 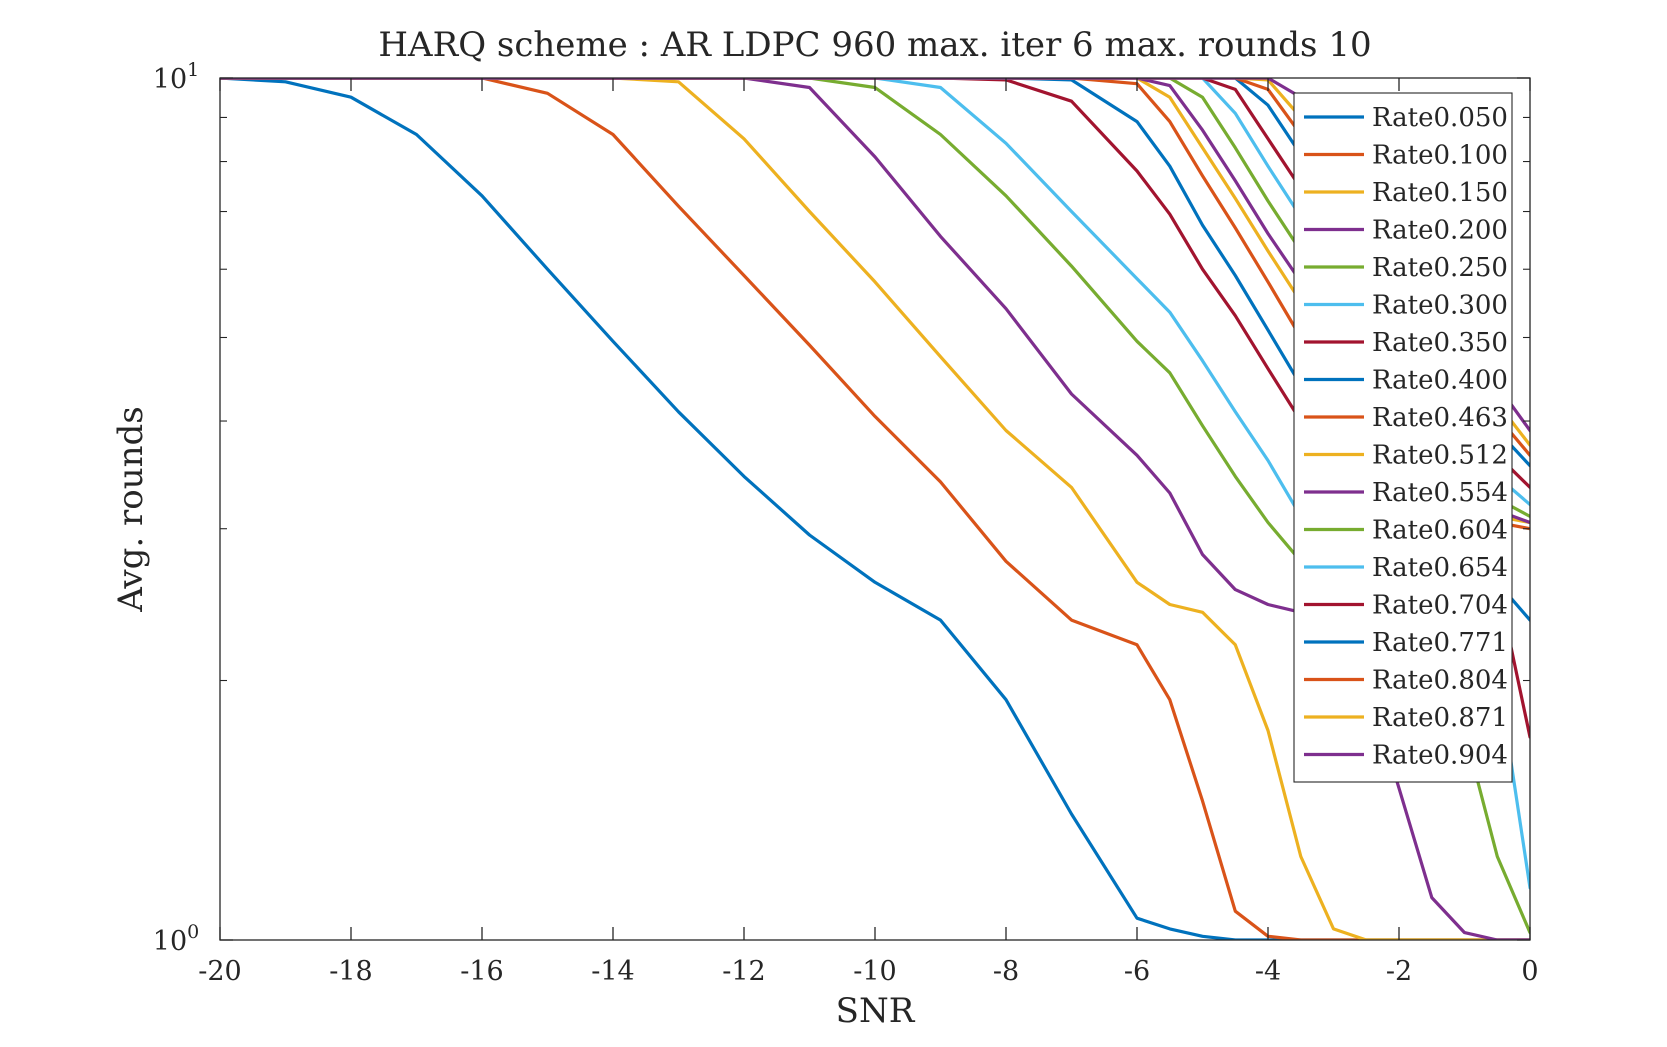 I want to click on x-tick-label-4: -12, so click(x=743, y=971).